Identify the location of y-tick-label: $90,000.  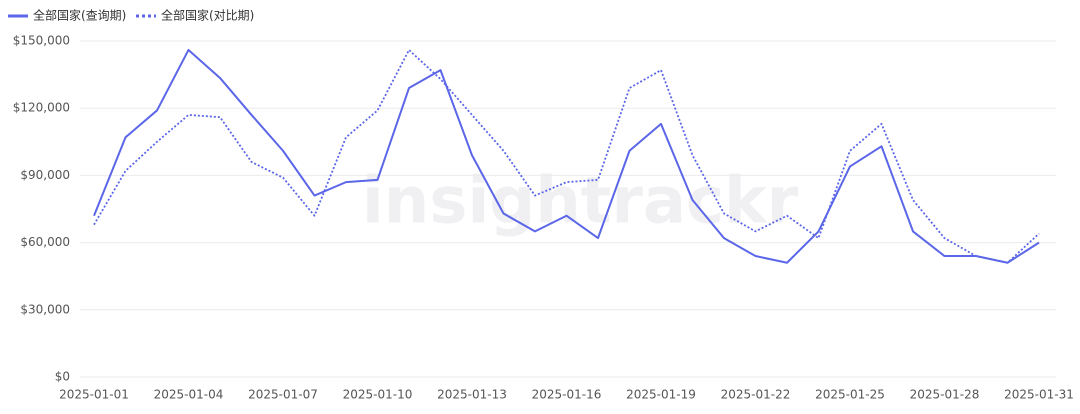
(45, 175).